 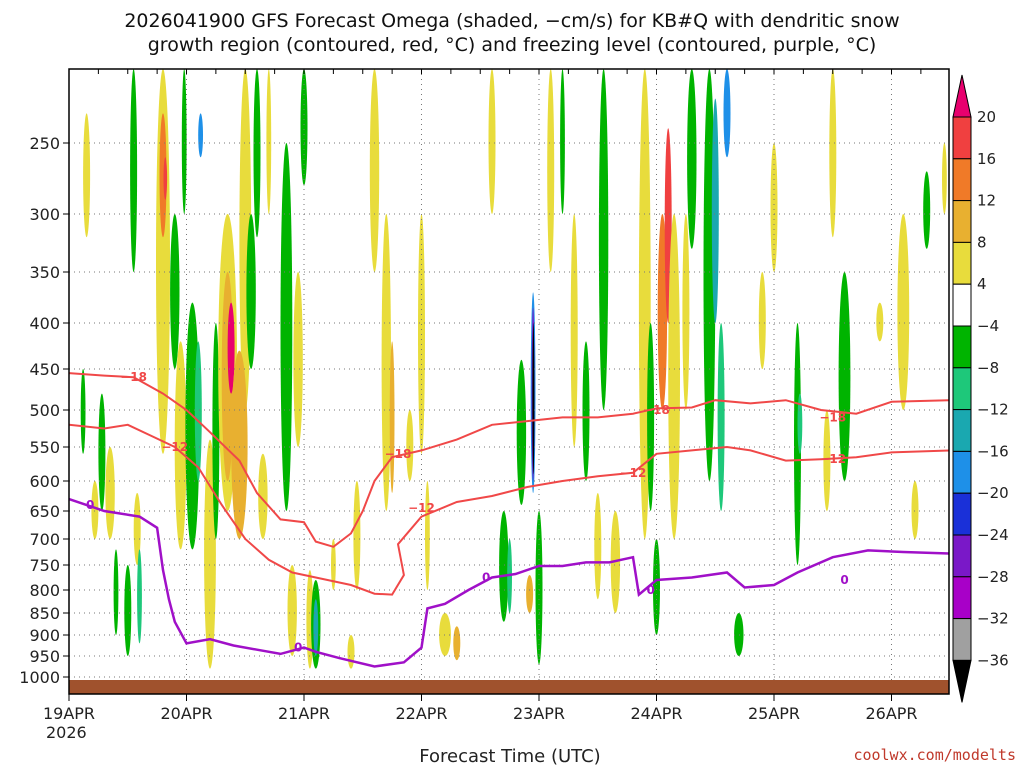 I want to click on colorbar-label: −16, so click(x=993, y=451).